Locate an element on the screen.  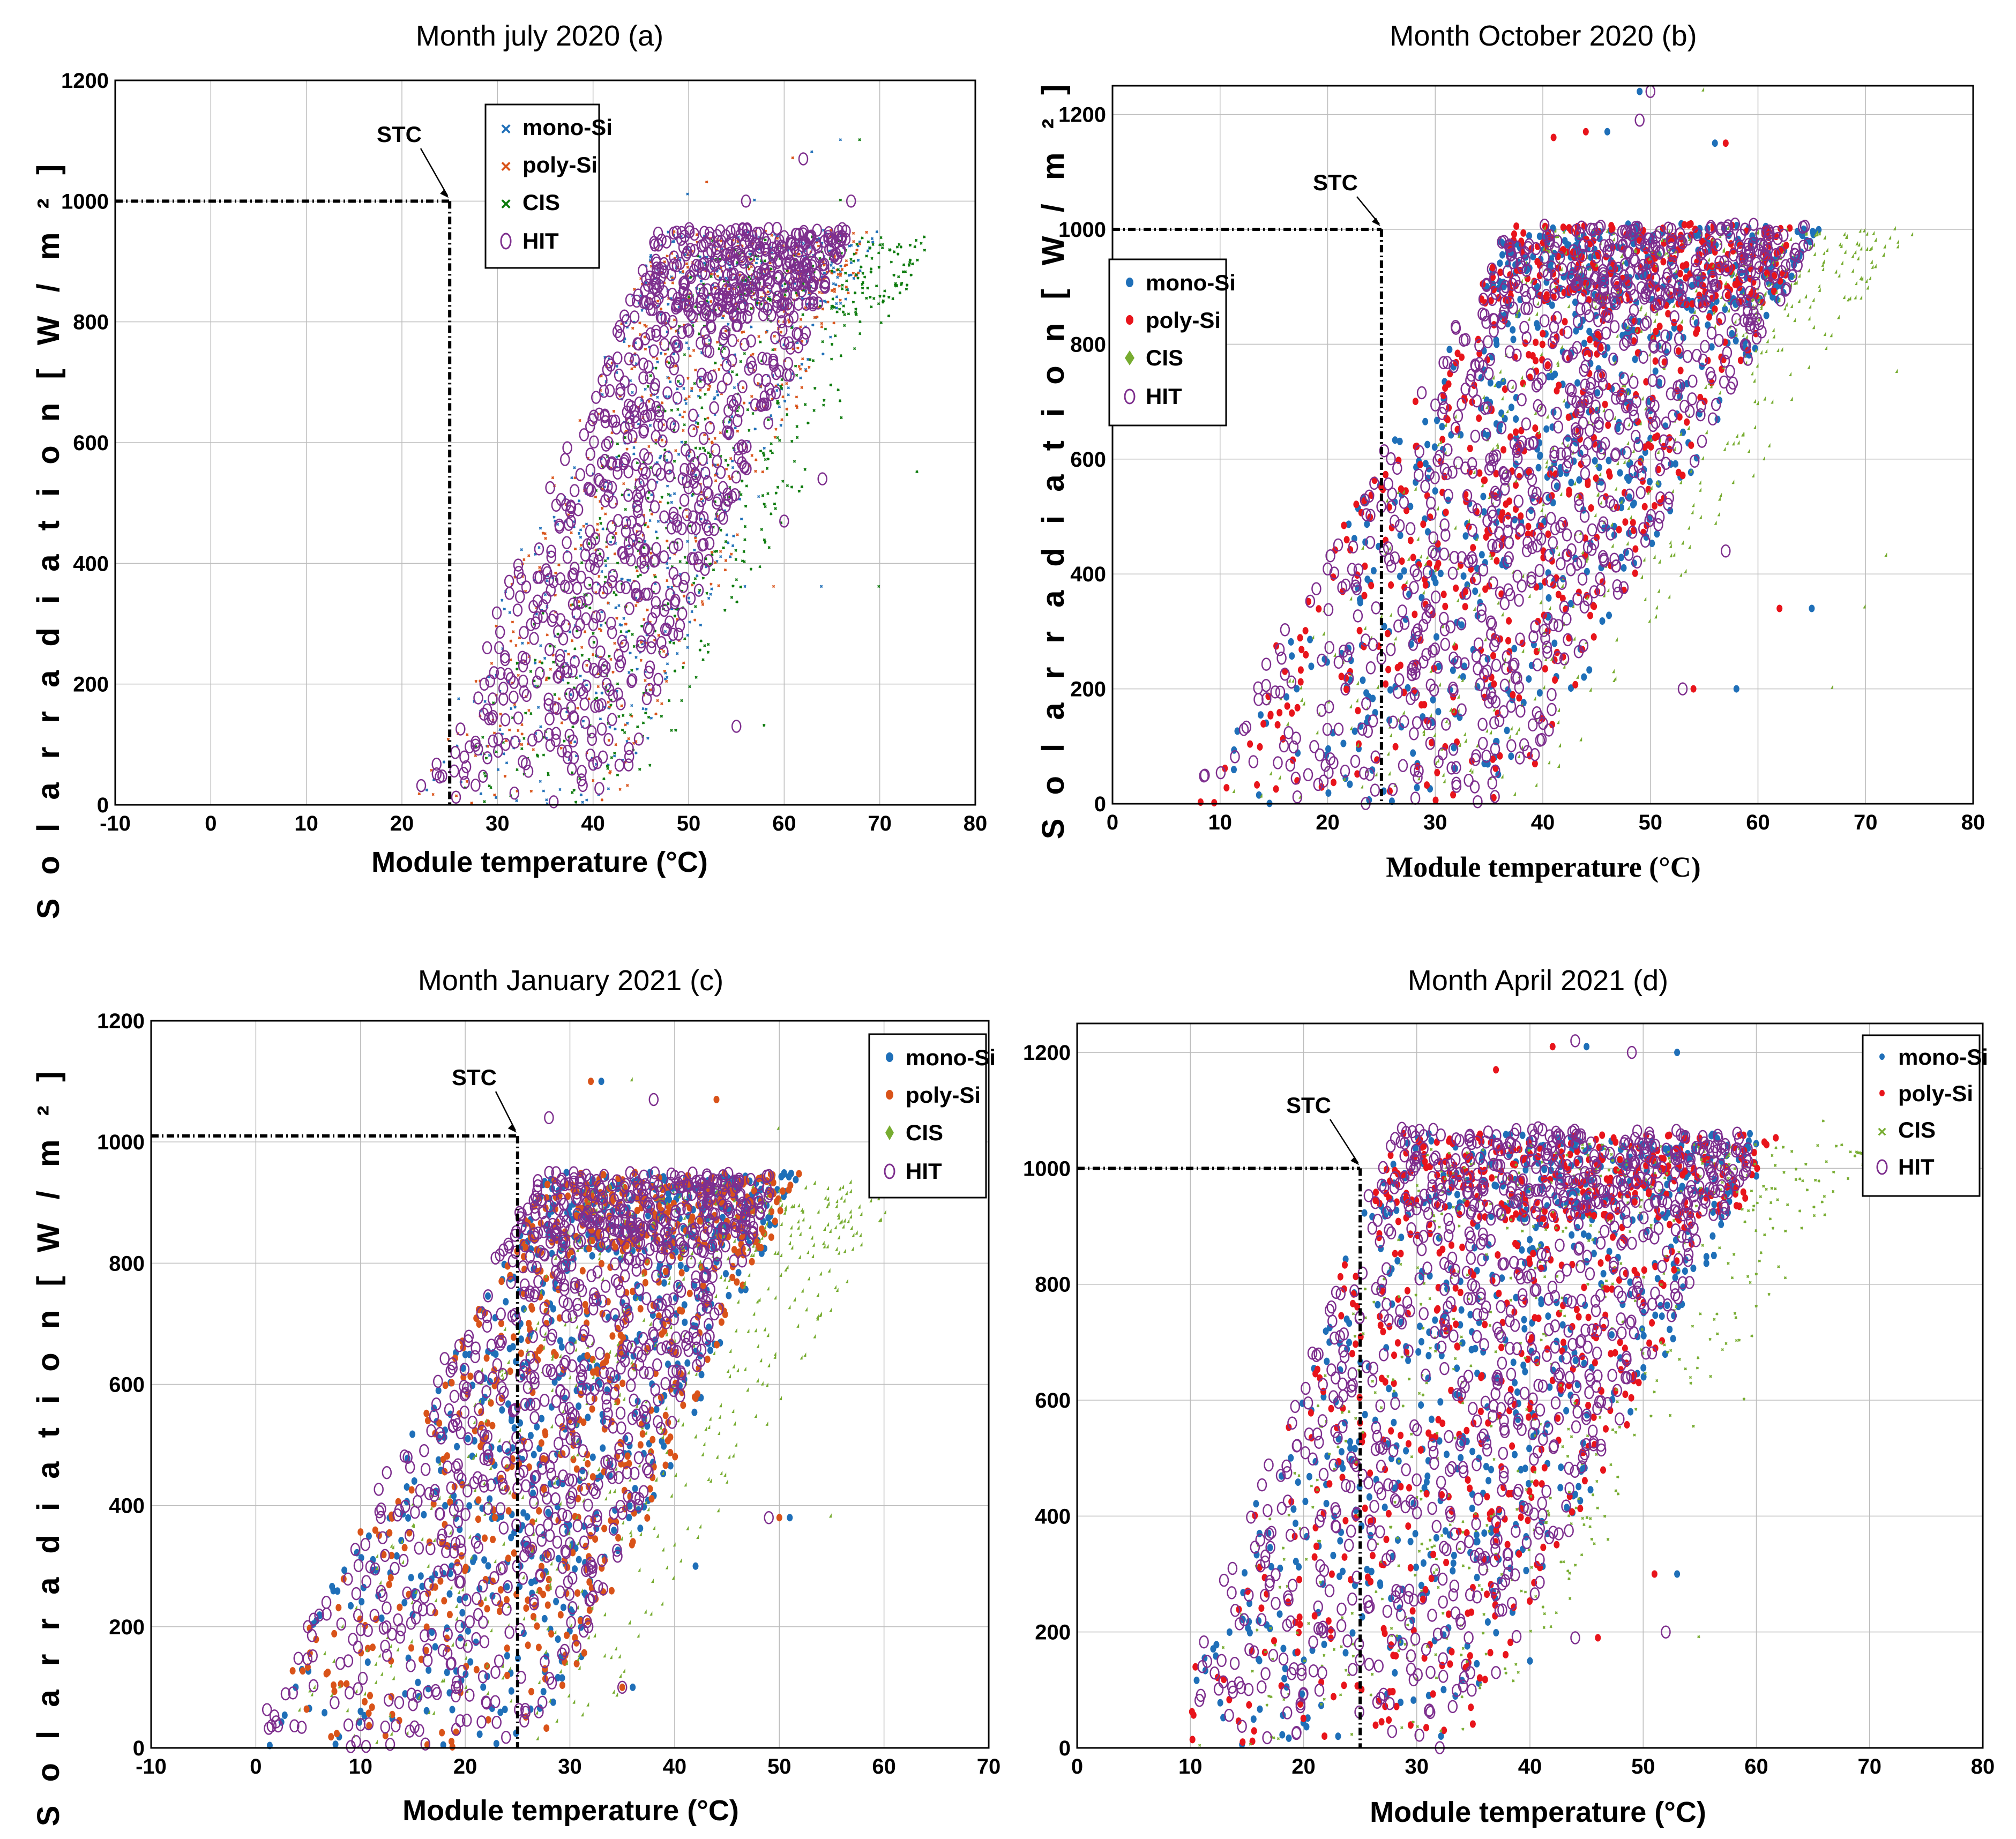
x-tick-label: 40 is located at coordinates (593, 823).